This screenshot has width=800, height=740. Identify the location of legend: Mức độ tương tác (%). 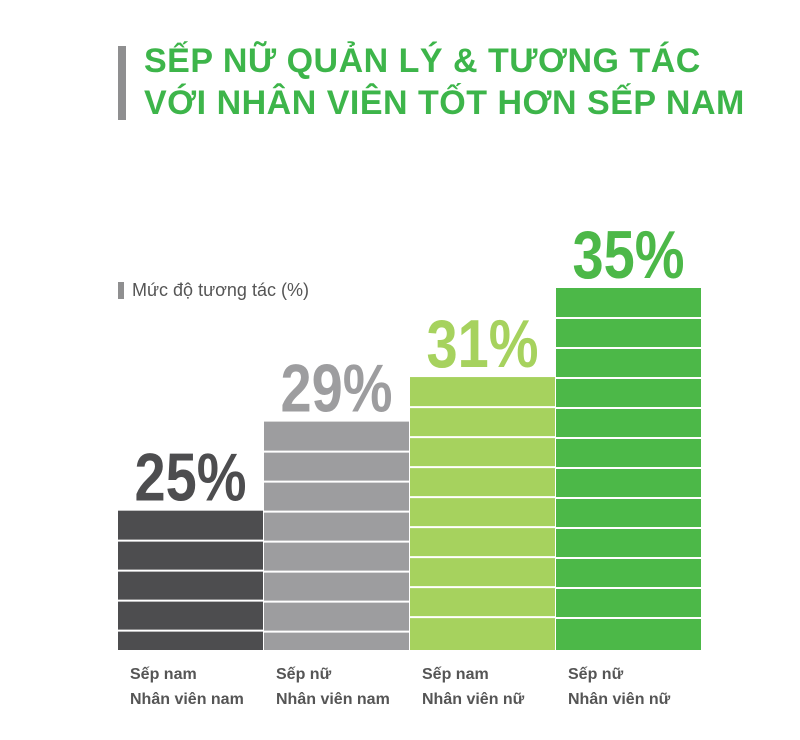
(213, 290).